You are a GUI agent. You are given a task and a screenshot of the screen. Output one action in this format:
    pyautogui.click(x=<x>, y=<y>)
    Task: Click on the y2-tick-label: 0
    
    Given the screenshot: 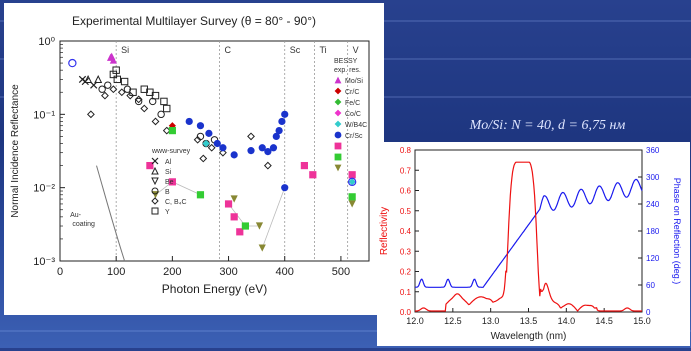 What is the action you would take?
    pyautogui.click(x=648, y=312)
    